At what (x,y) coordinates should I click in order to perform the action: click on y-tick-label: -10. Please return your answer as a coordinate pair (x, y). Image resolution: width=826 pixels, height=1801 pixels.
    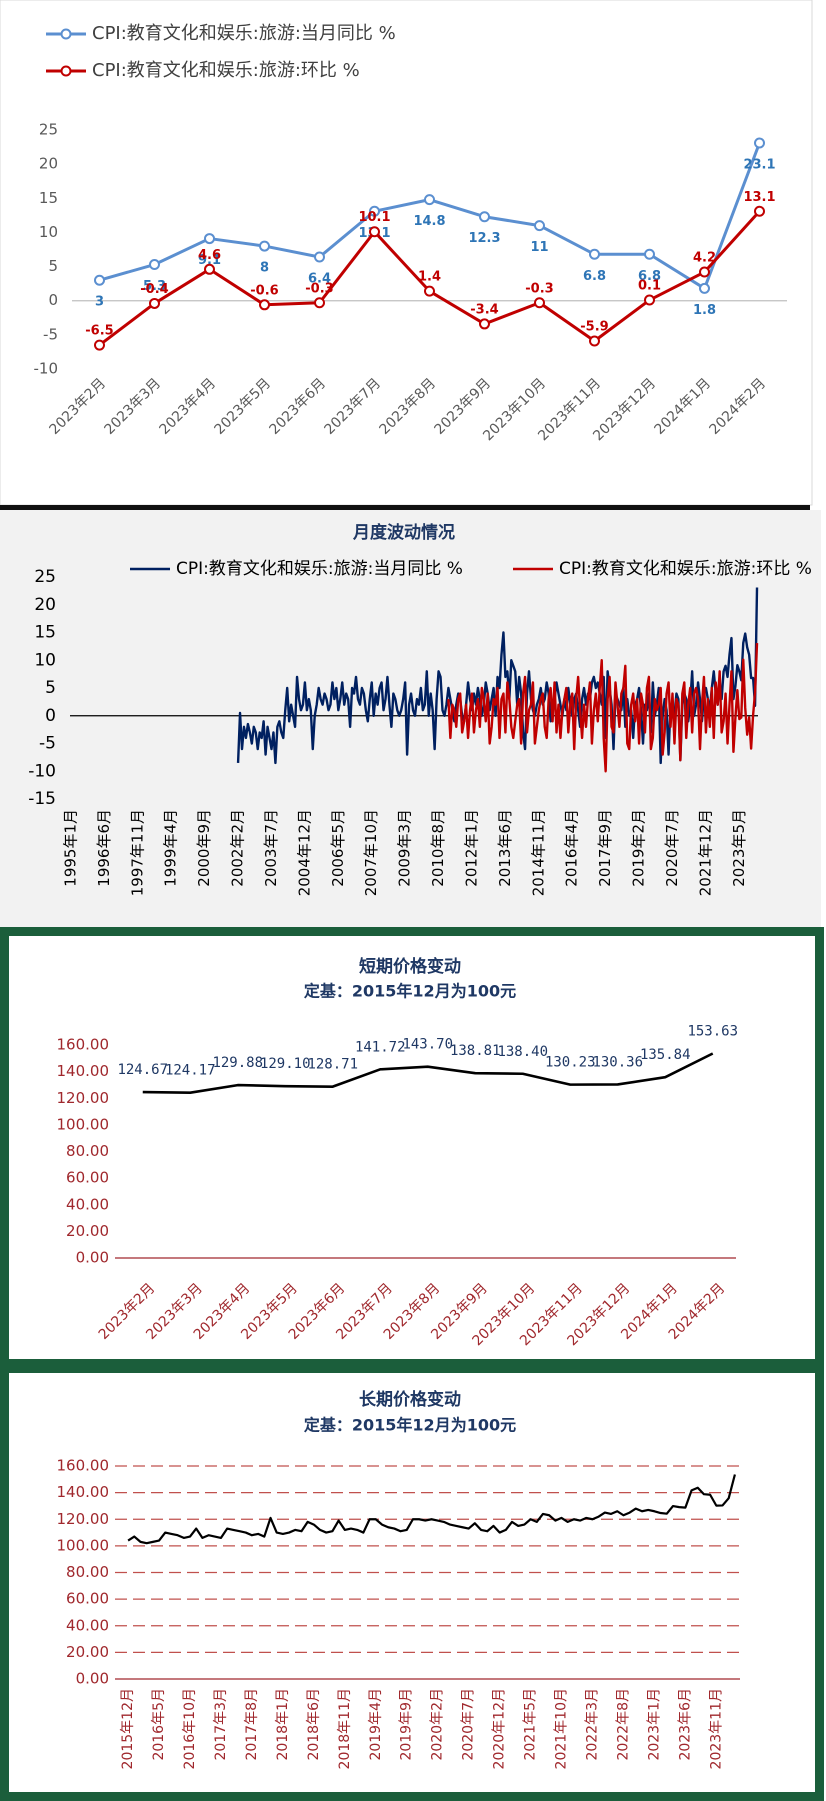
    Looking at the image, I should click on (42, 771).